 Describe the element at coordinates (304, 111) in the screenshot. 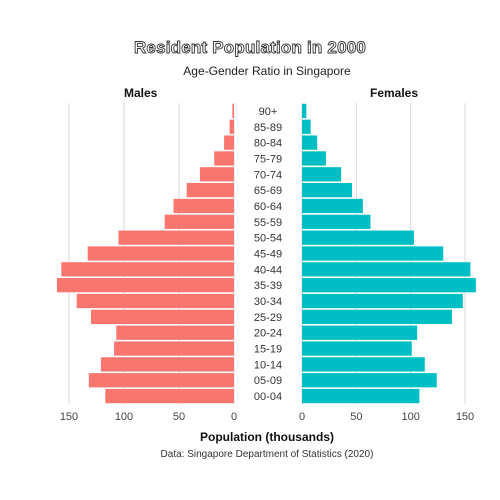

I see `bar-females-90+` at that location.